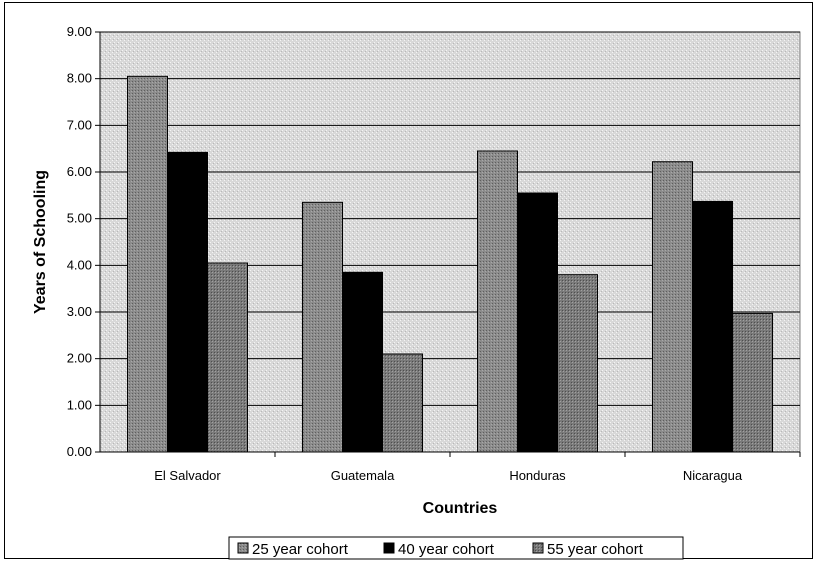  Describe the element at coordinates (713, 475) in the screenshot. I see `x-tick-label: Nicaragua` at that location.